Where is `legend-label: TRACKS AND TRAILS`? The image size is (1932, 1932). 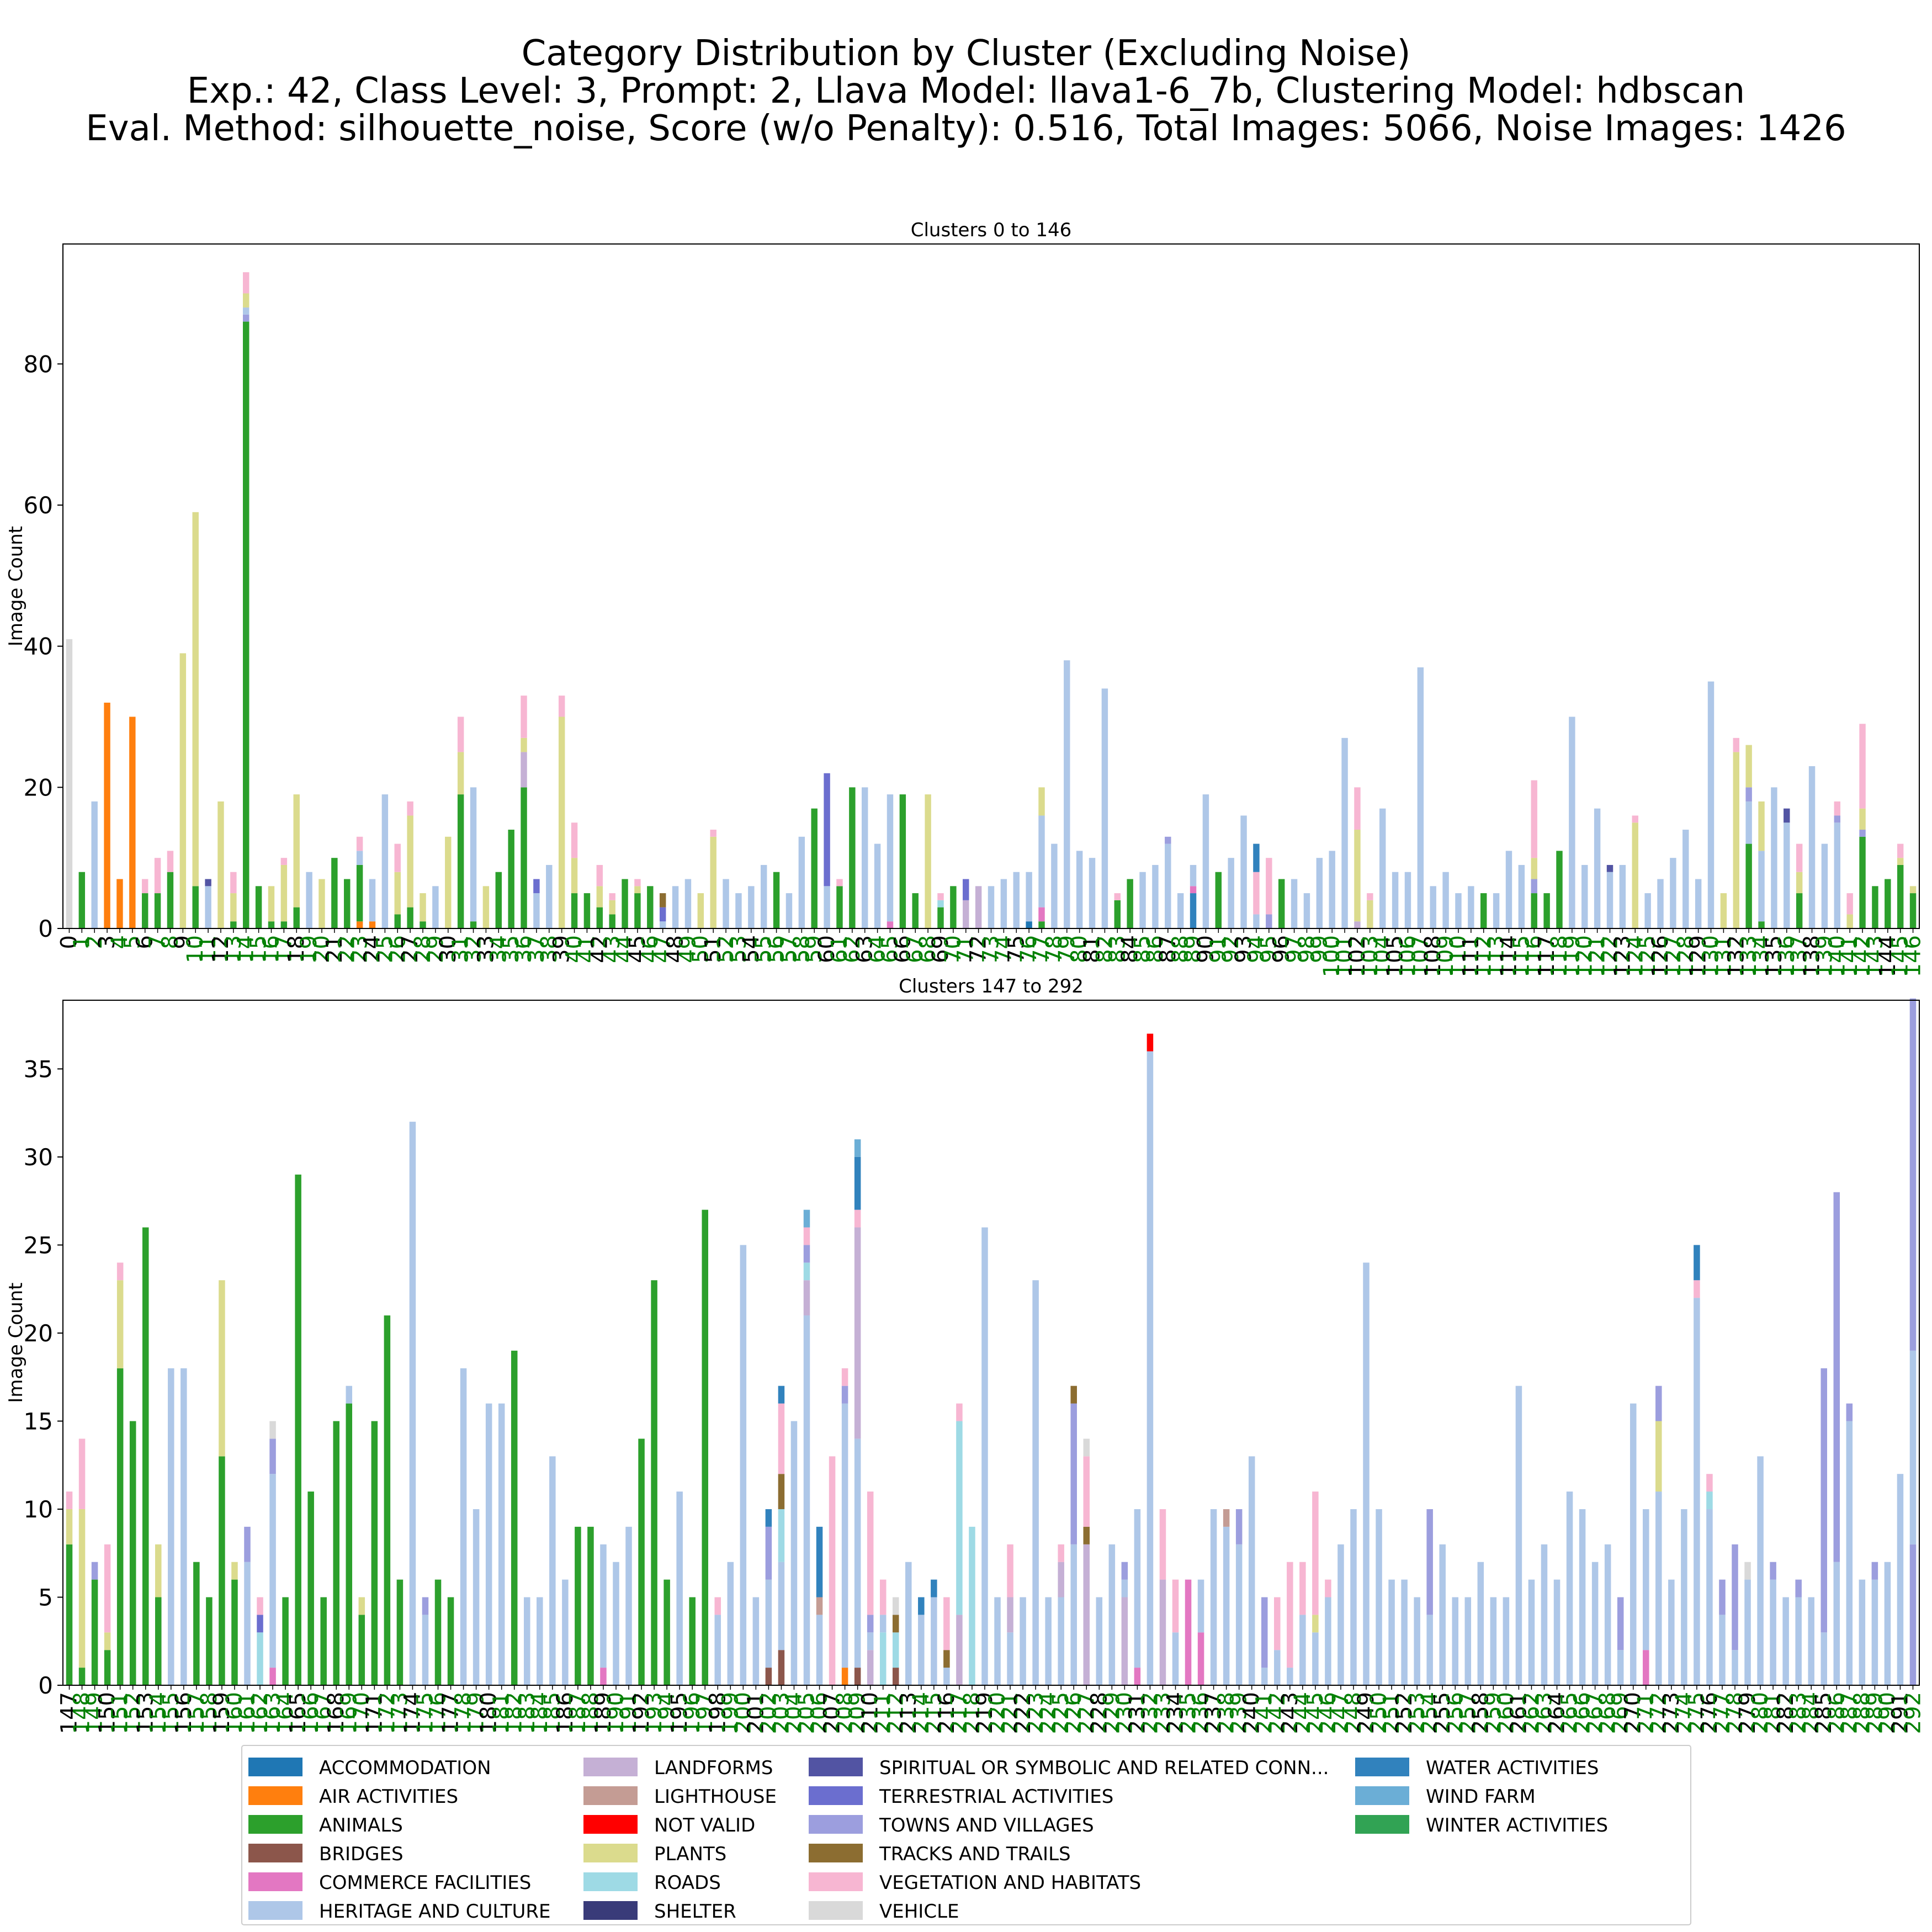
legend-label: TRACKS AND TRAILS is located at coordinates (975, 1854).